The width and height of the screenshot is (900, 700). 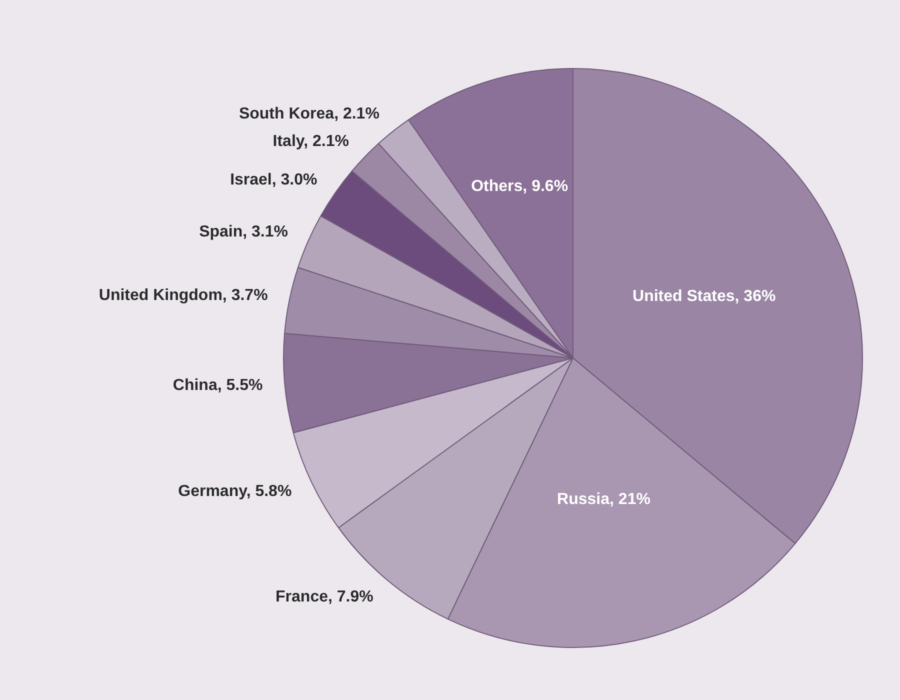 I want to click on slice-label: Italy, 2.1%, so click(x=310, y=141).